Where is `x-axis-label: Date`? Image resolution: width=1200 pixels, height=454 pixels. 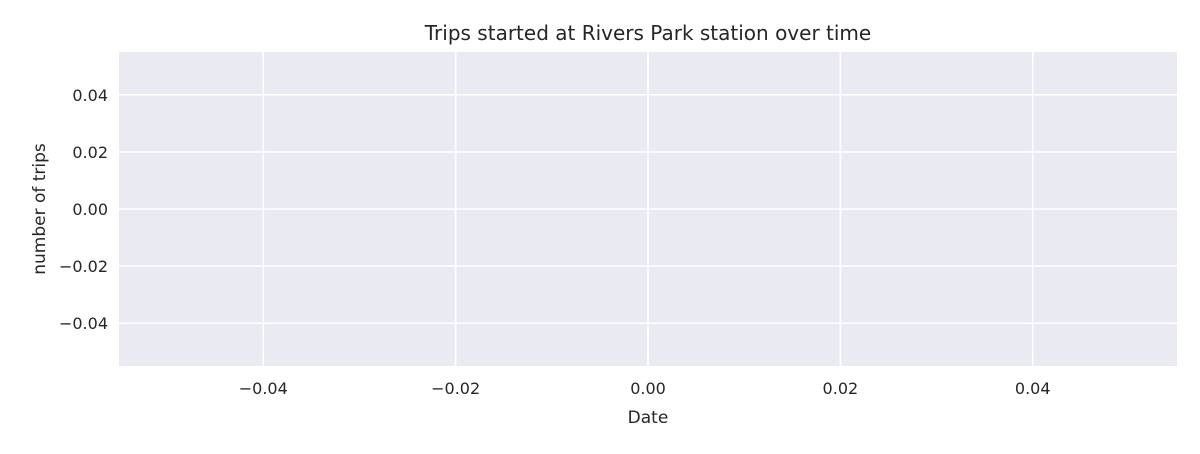
x-axis-label: Date is located at coordinates (648, 418).